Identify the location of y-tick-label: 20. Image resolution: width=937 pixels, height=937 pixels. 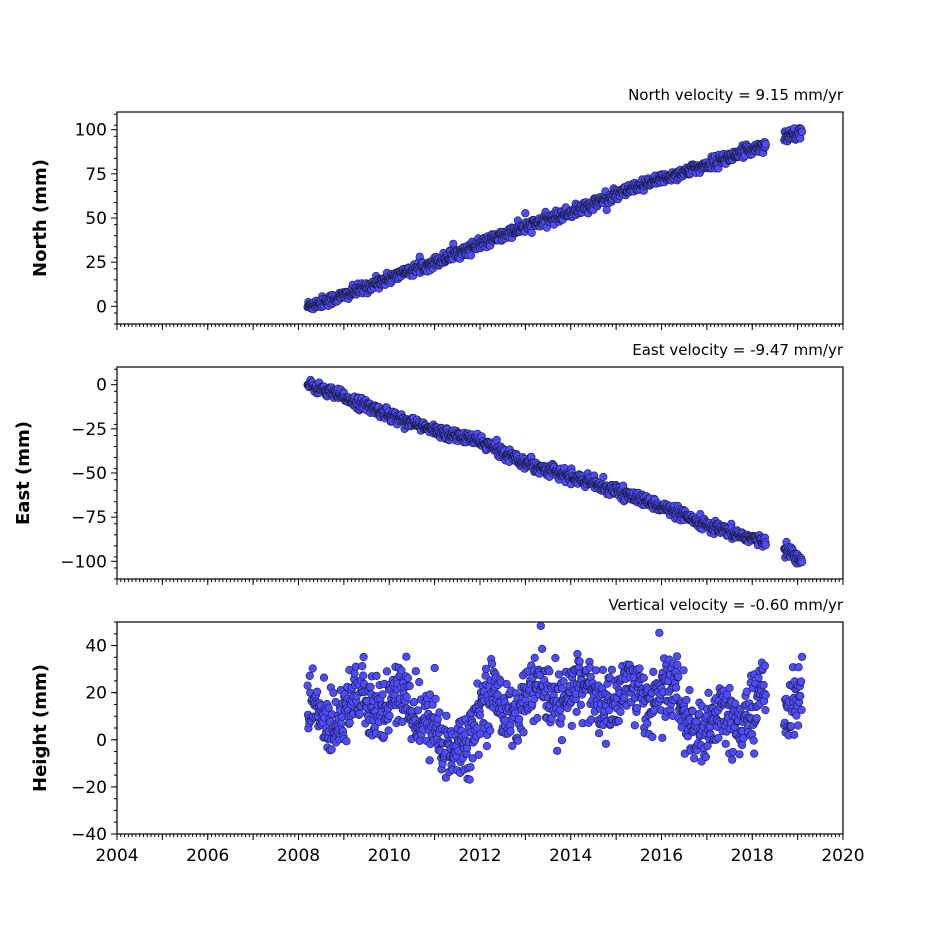
(96, 694).